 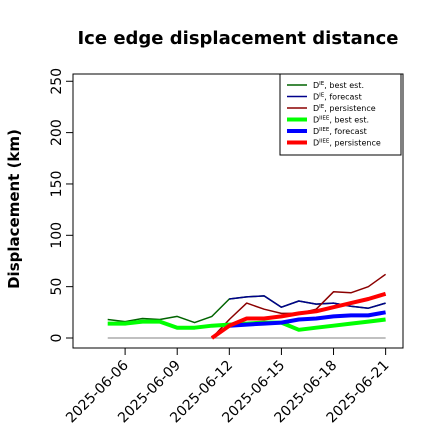 What do you see at coordinates (14, 209) in the screenshot?
I see `y-axis-label: Displacement (km)` at bounding box center [14, 209].